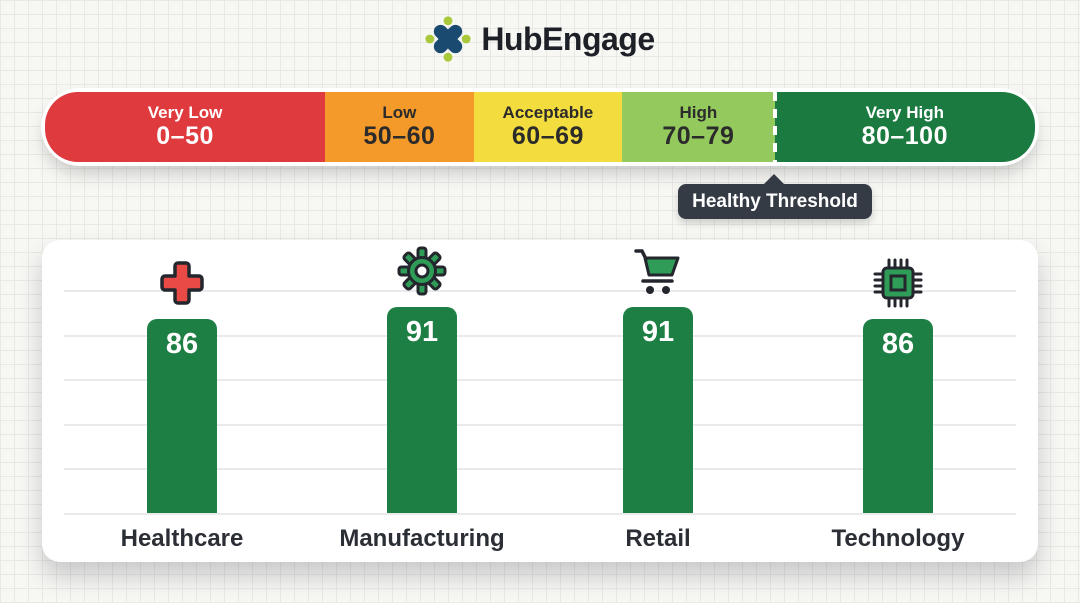 The image size is (1080, 603). Describe the element at coordinates (185, 136) in the screenshot. I see `segment-range: 0–50` at that location.